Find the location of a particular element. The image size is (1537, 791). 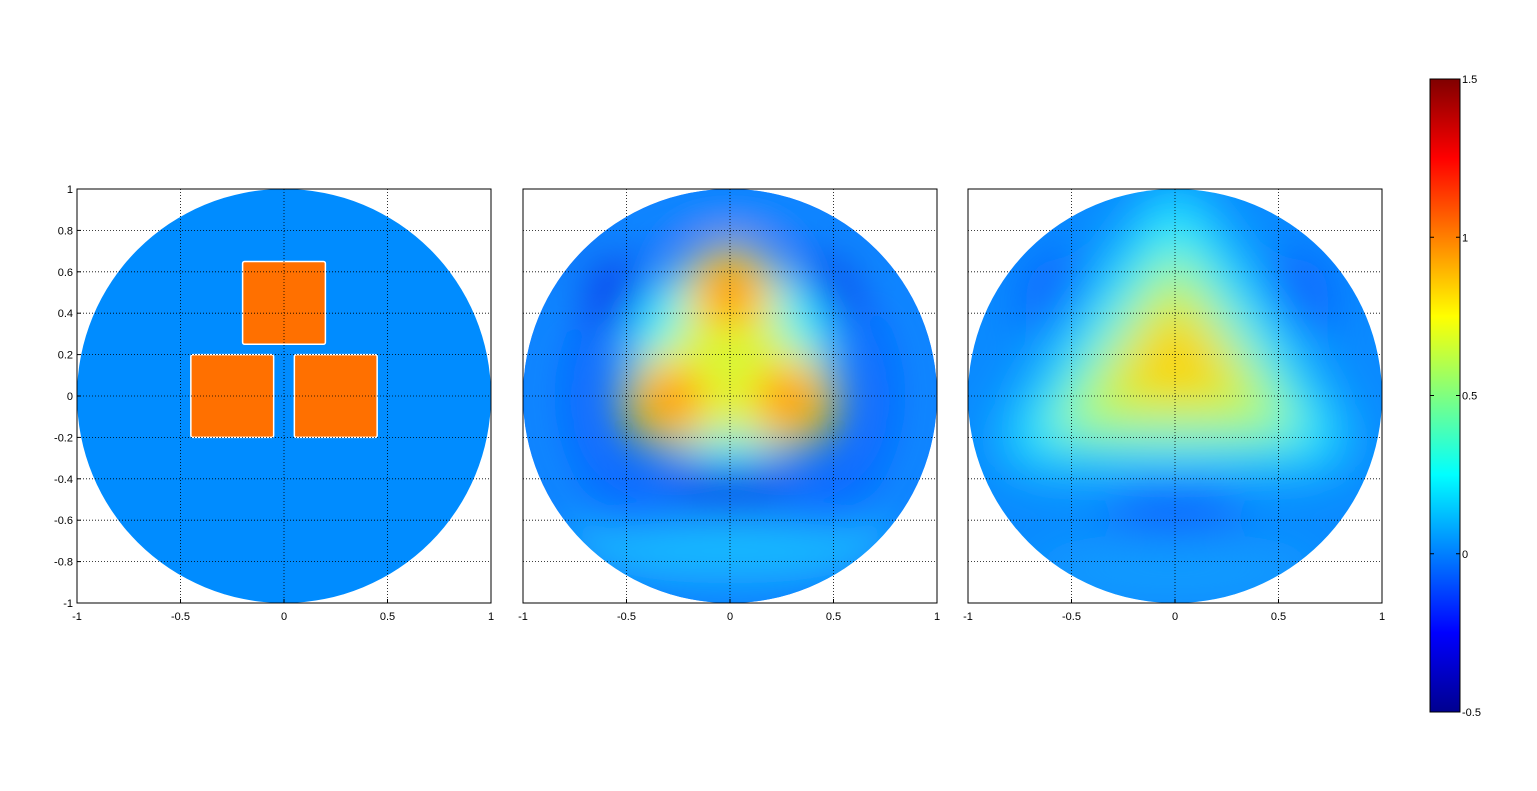

colorbar-tick-label: 1 is located at coordinates (1465, 238).